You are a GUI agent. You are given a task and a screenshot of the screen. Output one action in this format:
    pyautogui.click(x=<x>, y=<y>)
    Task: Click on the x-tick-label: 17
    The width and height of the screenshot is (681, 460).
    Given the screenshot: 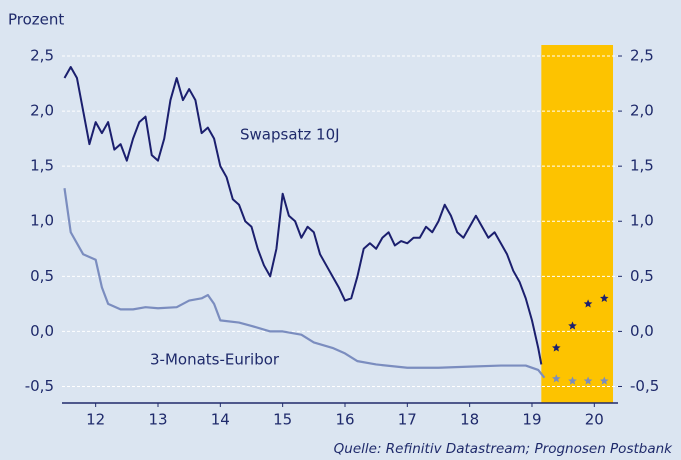 What is the action you would take?
    pyautogui.click(x=407, y=420)
    